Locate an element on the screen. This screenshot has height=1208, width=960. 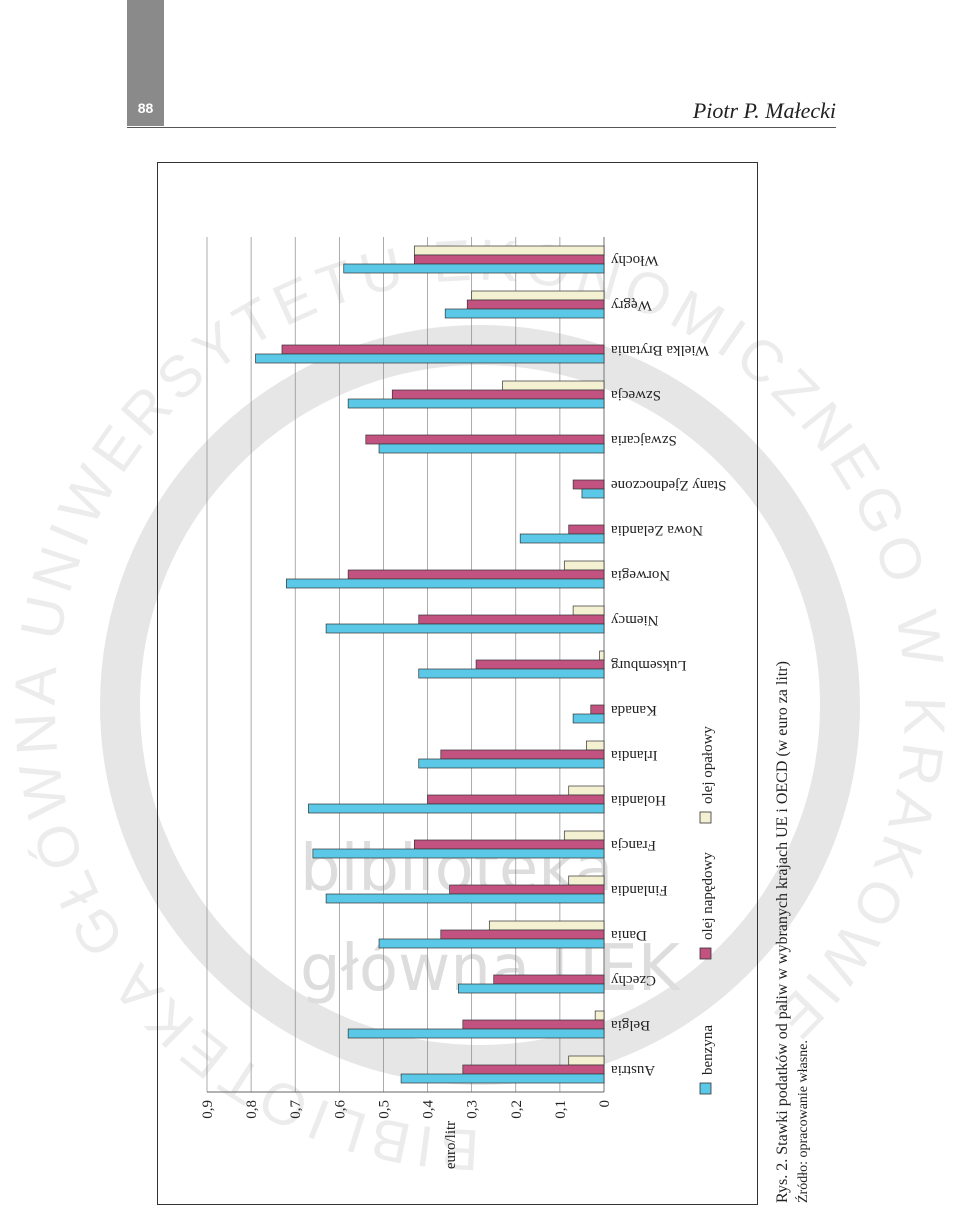
category-label: Szwajcaria is located at coordinates (644, 440).